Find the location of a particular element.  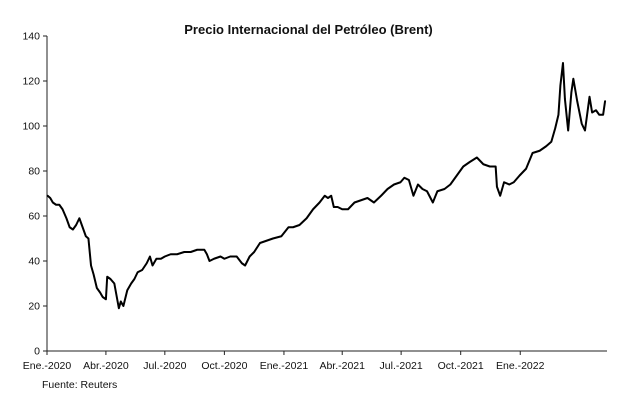

y-tick-label: 80 is located at coordinates (34, 172).